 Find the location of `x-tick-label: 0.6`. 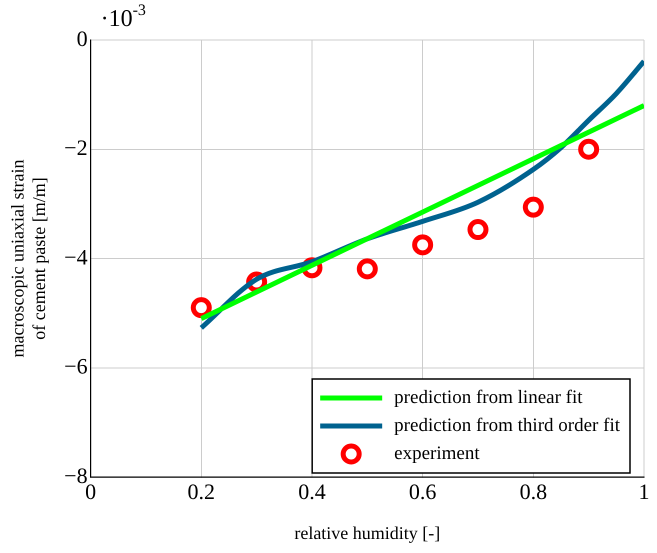

x-tick-label: 0.6 is located at coordinates (422, 491).